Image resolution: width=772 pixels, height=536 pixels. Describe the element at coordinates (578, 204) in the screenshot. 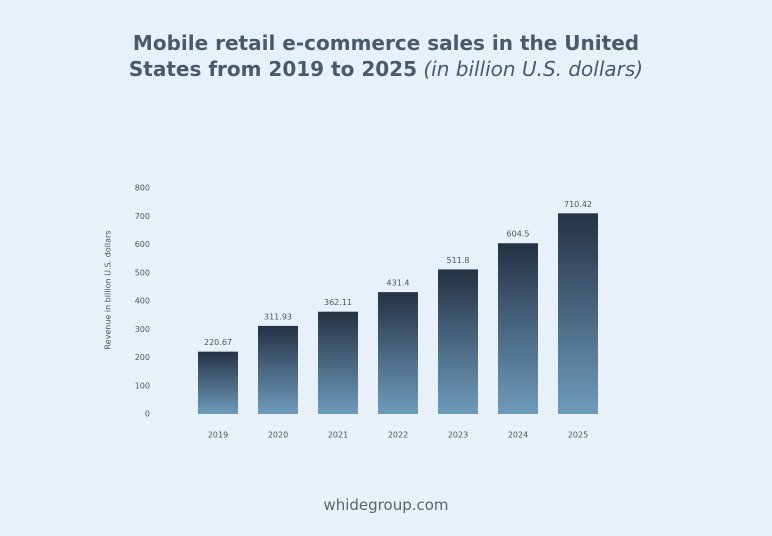

I see `value-label: 710.42` at that location.